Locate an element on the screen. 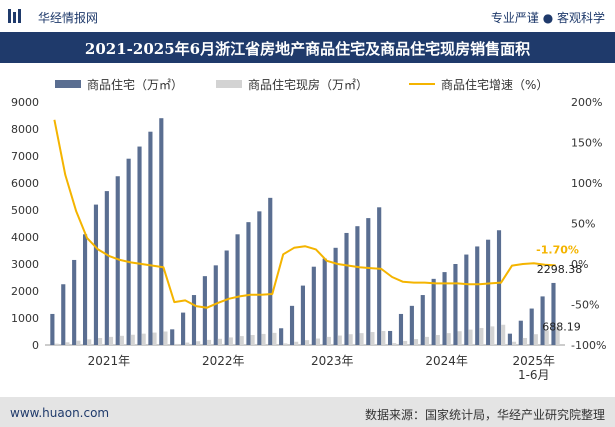 The width and height of the screenshot is (615, 427). legend-swatch-residential is located at coordinates (68, 84).